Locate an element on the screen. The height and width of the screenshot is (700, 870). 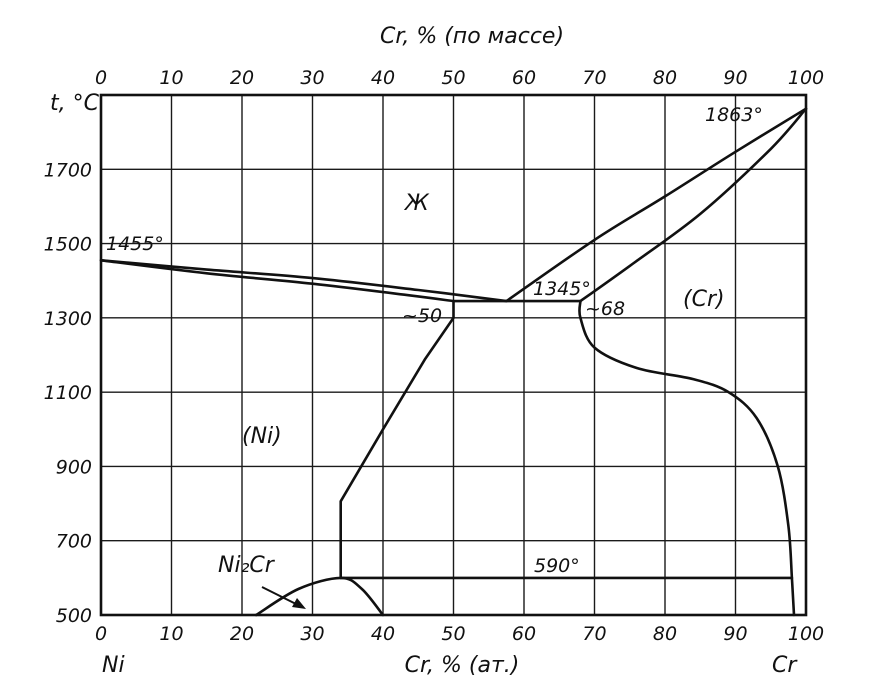
bottom-tick-labels: 0 10 20 30 40 50 60 70 80 90 100 is located at coordinates (459, 634).